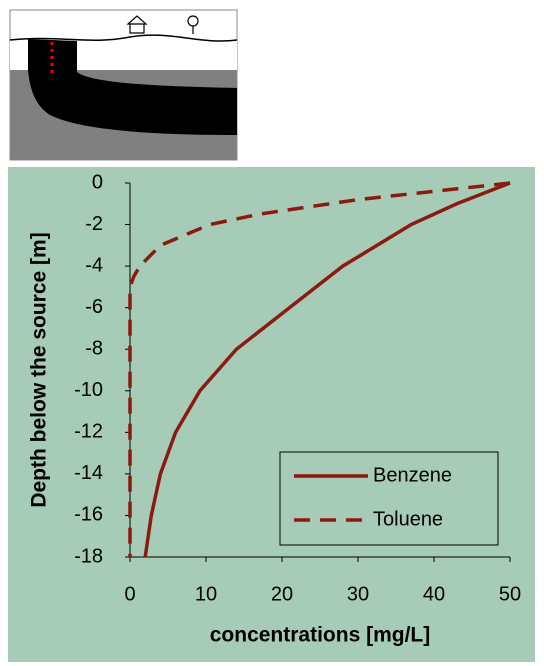  What do you see at coordinates (88, 390) in the screenshot?
I see `y-tick-label: -10` at bounding box center [88, 390].